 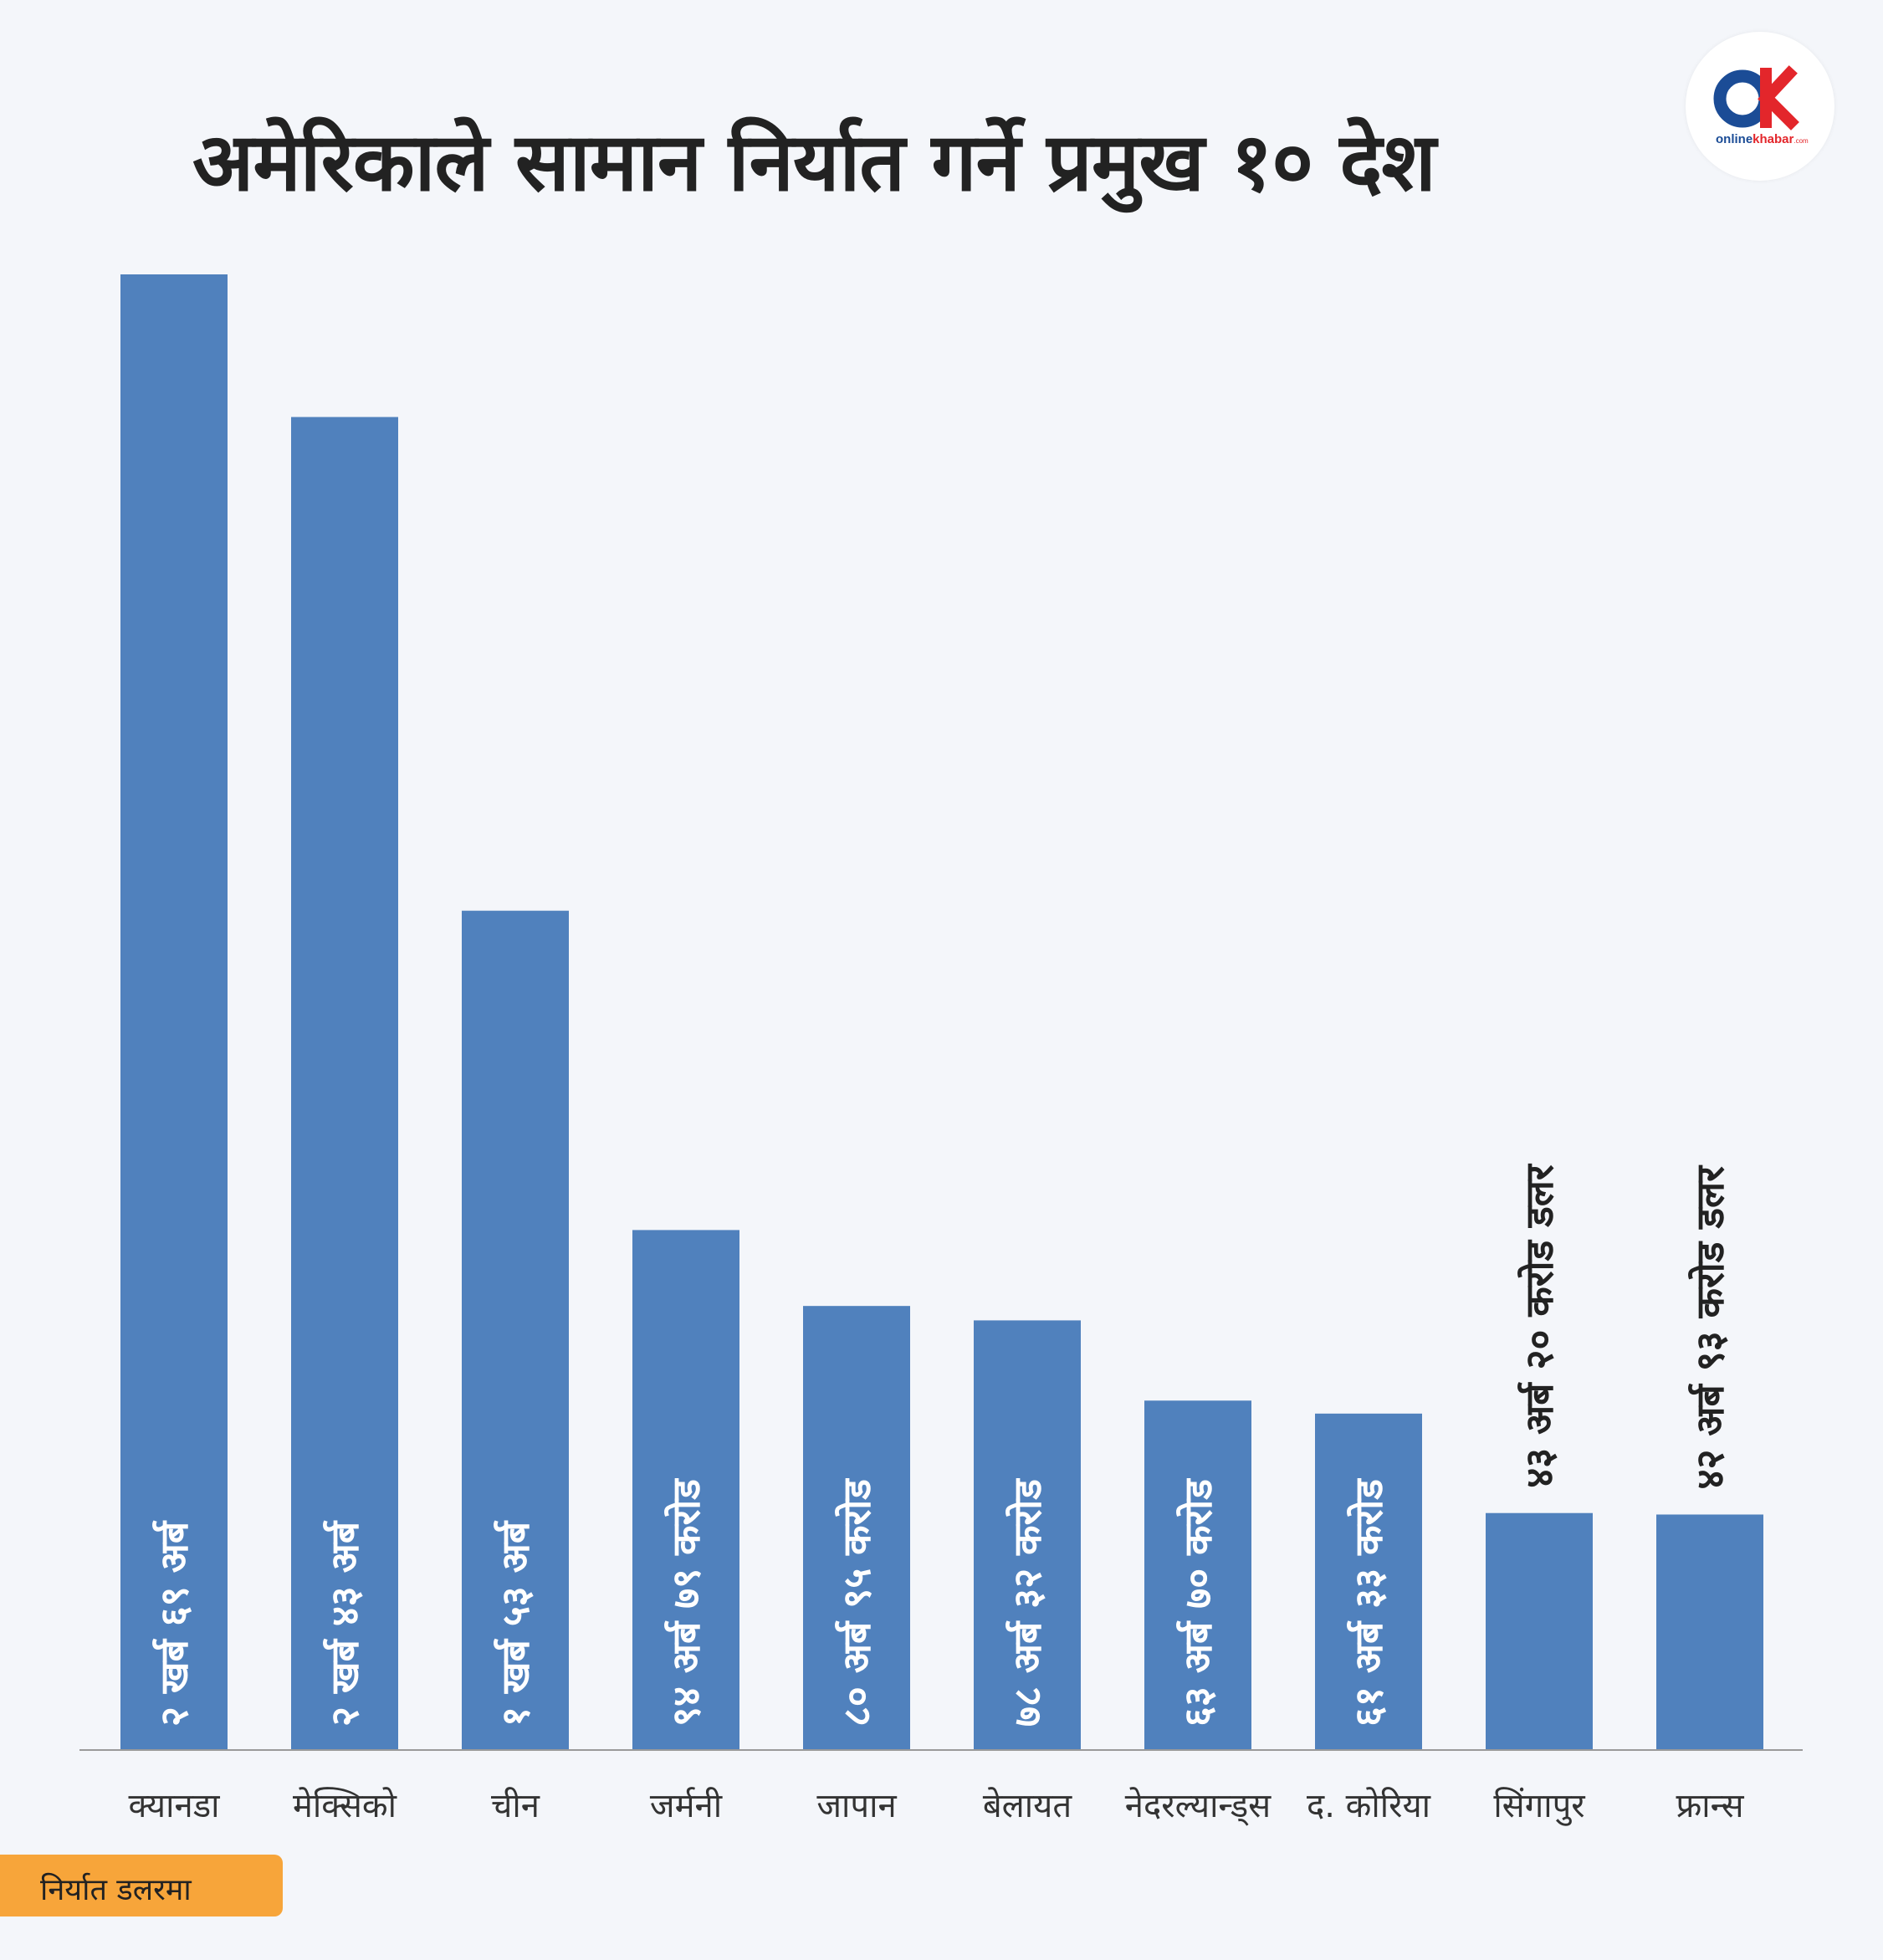 What do you see at coordinates (175, 1806) in the screenshot?
I see `category-label: क्यानडा` at bounding box center [175, 1806].